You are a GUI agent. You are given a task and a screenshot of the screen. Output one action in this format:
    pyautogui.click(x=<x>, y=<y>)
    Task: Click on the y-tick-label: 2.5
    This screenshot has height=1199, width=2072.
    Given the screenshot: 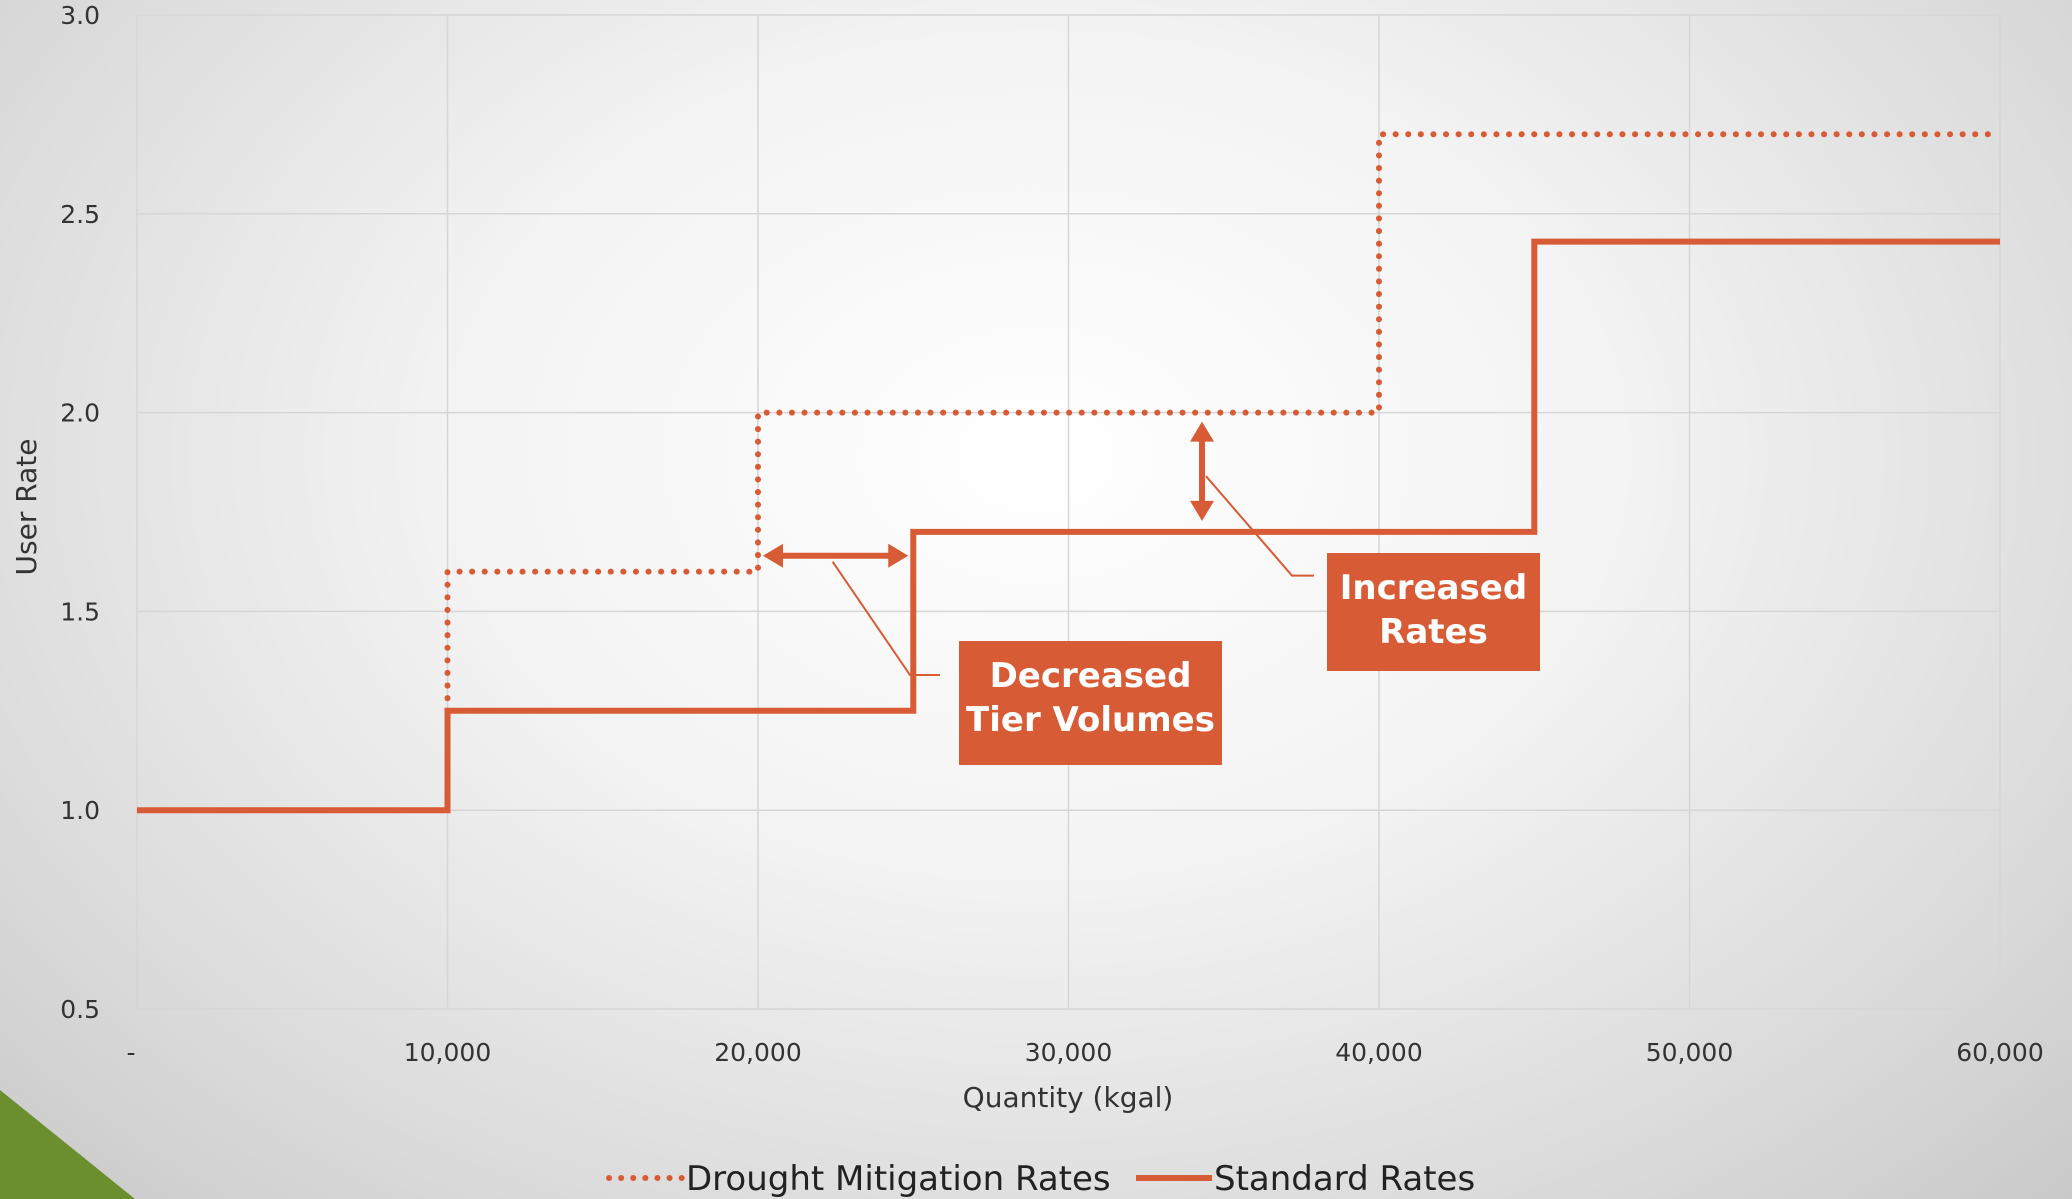 What is the action you would take?
    pyautogui.click(x=80, y=214)
    